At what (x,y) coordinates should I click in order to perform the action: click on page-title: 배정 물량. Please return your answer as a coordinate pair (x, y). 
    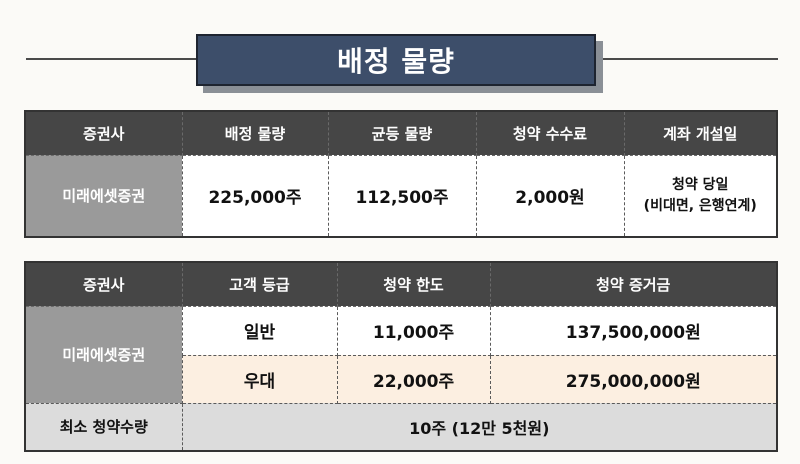
    Looking at the image, I should click on (396, 60).